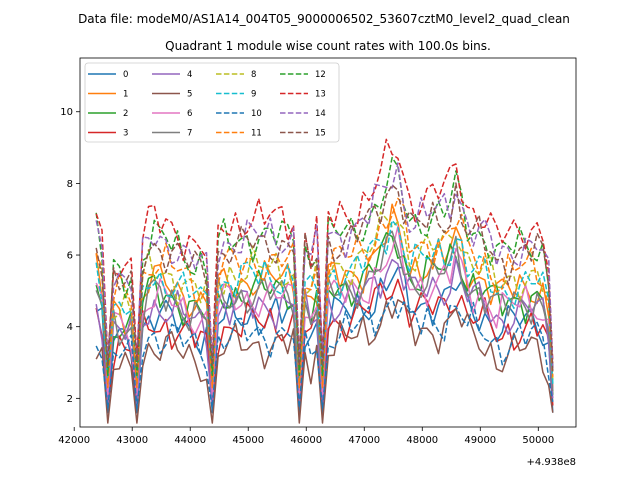 The height and width of the screenshot is (480, 640). Describe the element at coordinates (248, 440) in the screenshot. I see `x-tick-label: 45000` at that location.